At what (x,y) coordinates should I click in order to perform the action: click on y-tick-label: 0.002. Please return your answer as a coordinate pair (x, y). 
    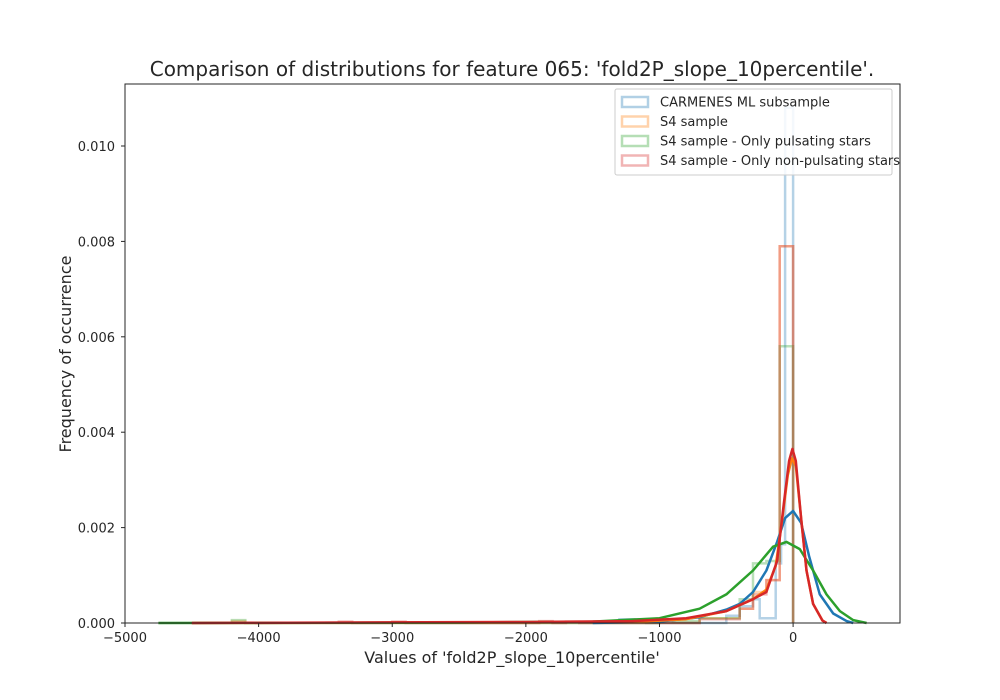
    Looking at the image, I should click on (96, 529).